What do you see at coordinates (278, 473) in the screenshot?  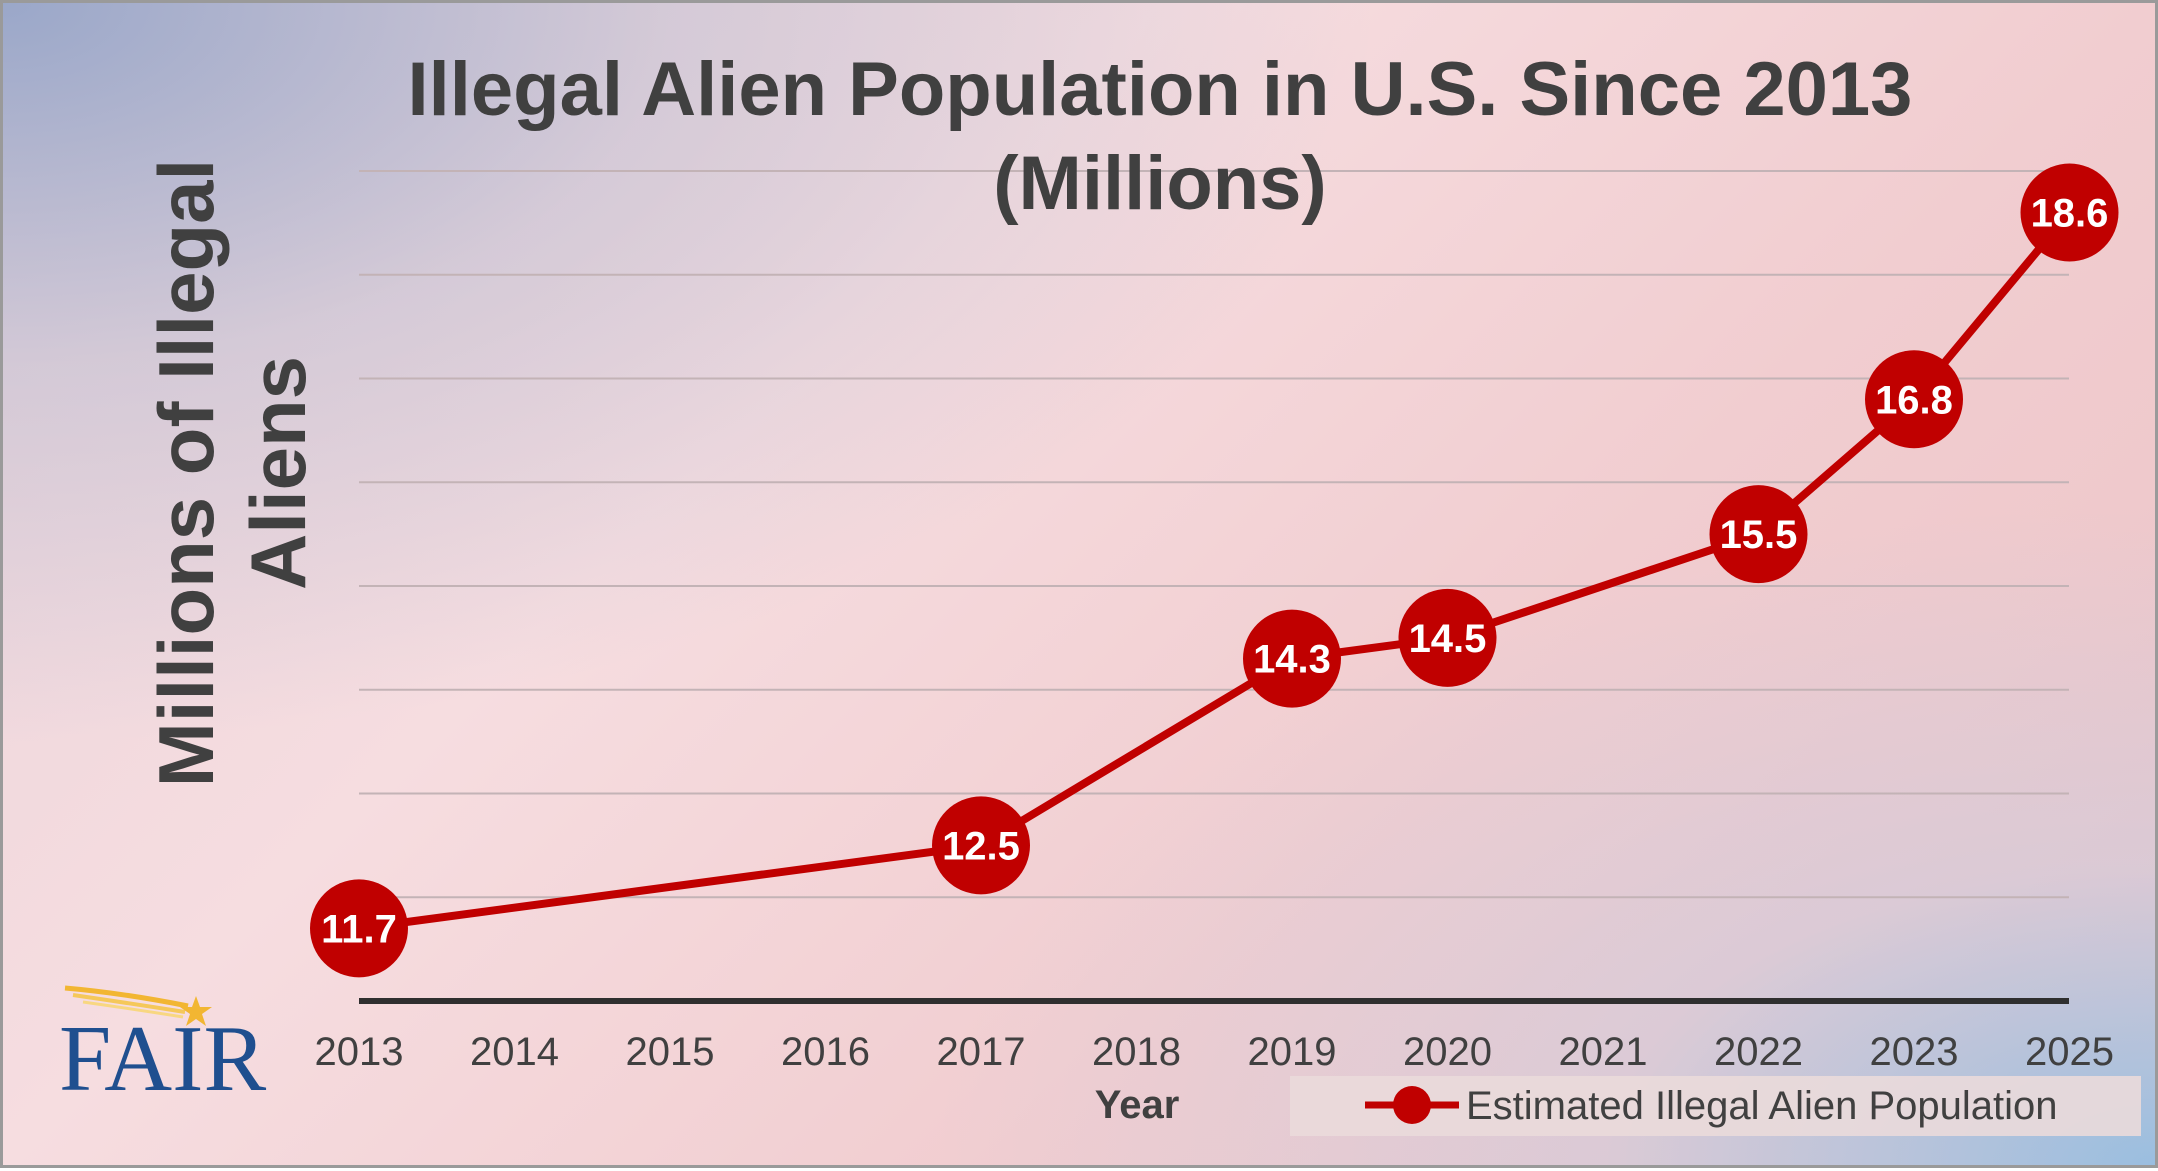 I see `y-axis-label-line2: Aliens` at bounding box center [278, 473].